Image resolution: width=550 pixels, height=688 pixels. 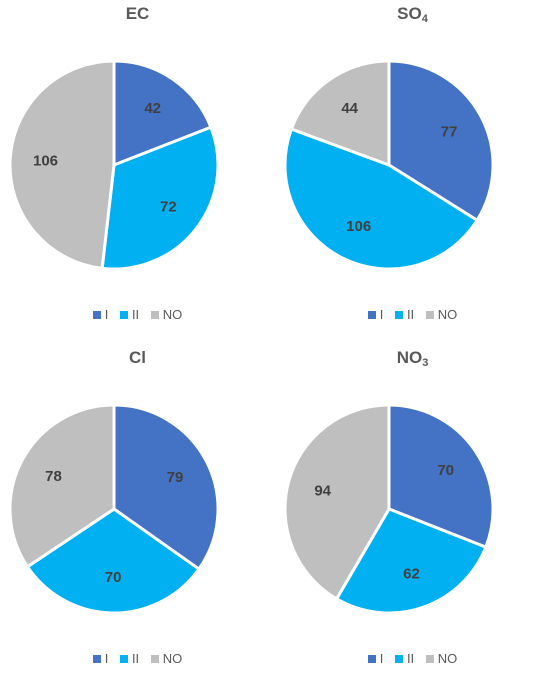 I want to click on data-label-ii: 72, so click(x=168, y=206).